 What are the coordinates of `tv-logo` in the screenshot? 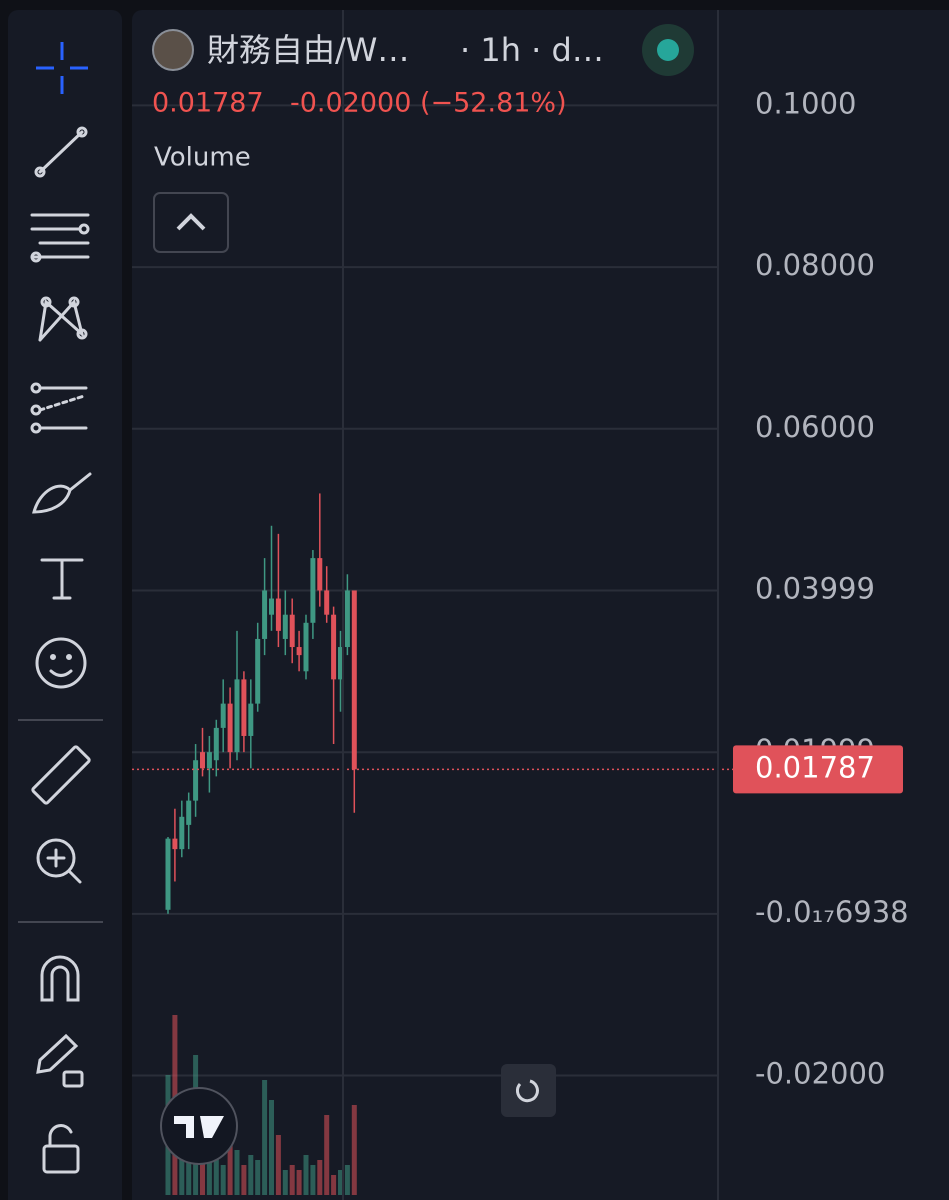 It's located at (199, 1126).